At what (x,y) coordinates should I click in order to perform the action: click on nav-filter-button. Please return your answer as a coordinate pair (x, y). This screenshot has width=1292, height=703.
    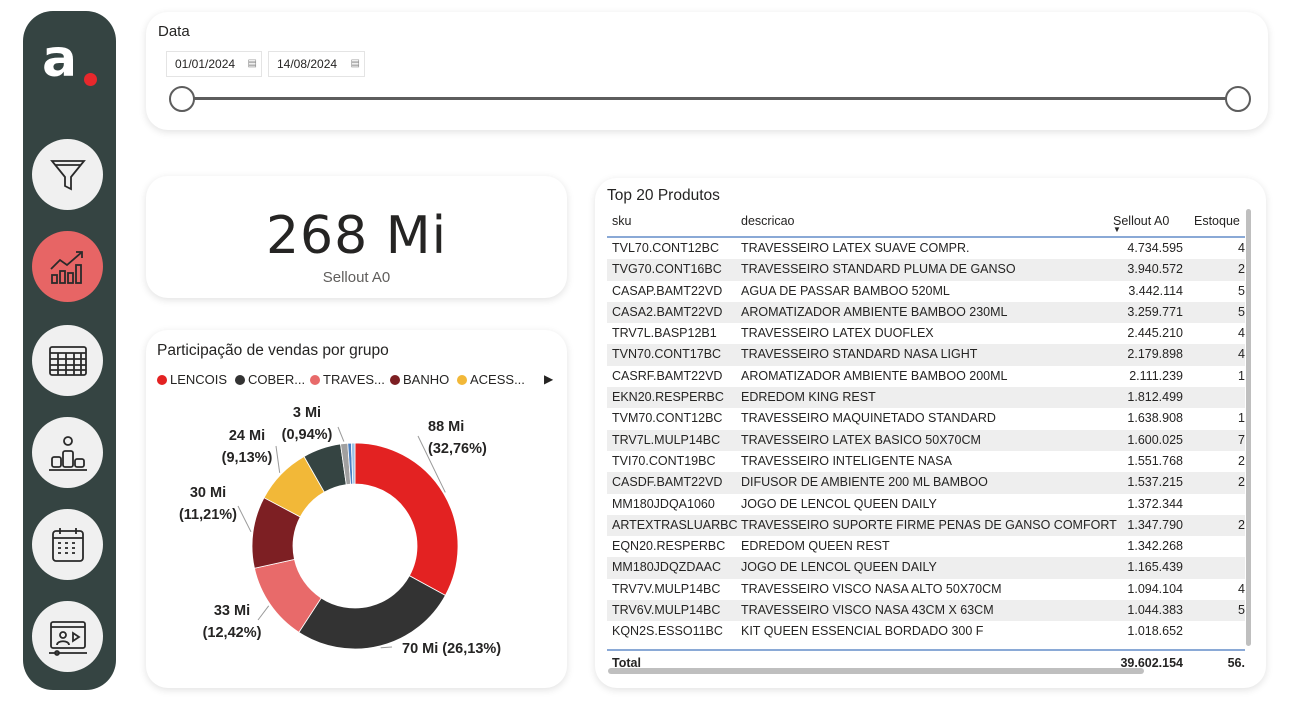
    Looking at the image, I should click on (67, 174).